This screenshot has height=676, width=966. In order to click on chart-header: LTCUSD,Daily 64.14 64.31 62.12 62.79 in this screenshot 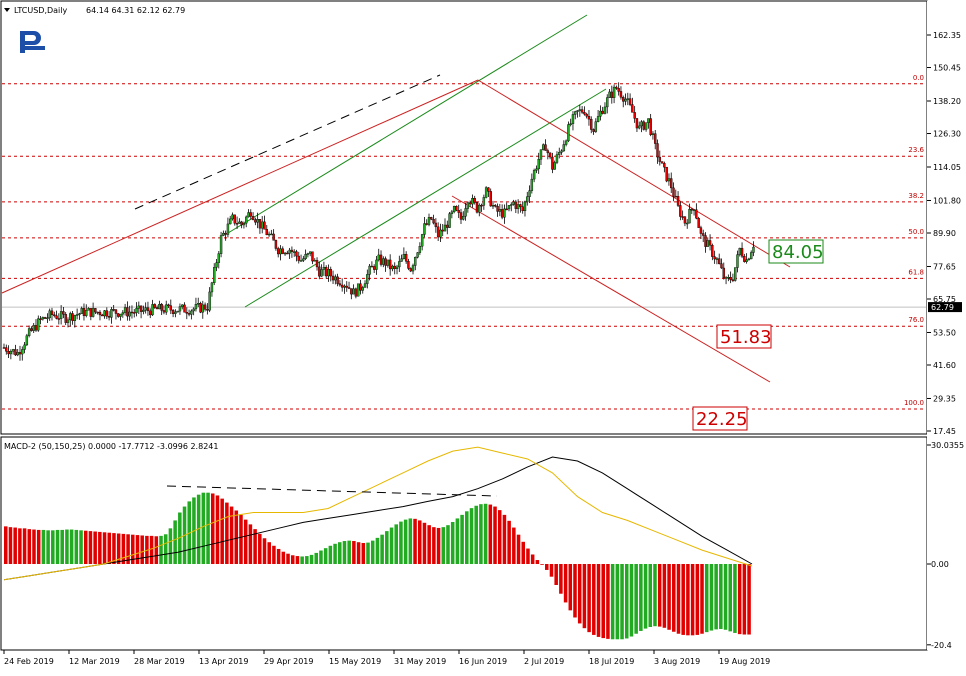, I will do `click(94, 10)`.